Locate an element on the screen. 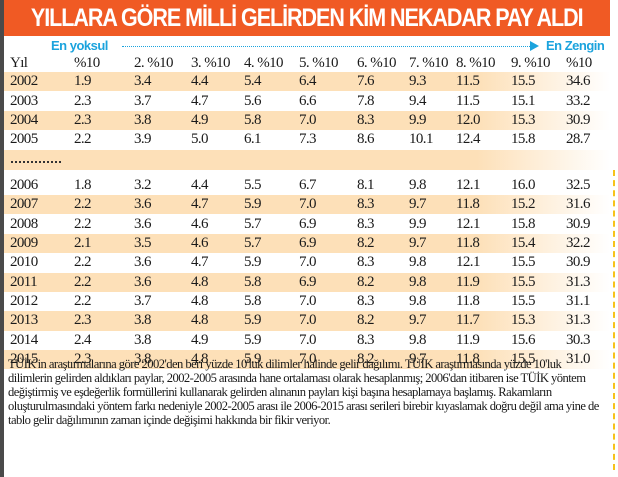  dotted-range-line is located at coordinates (327, 46).